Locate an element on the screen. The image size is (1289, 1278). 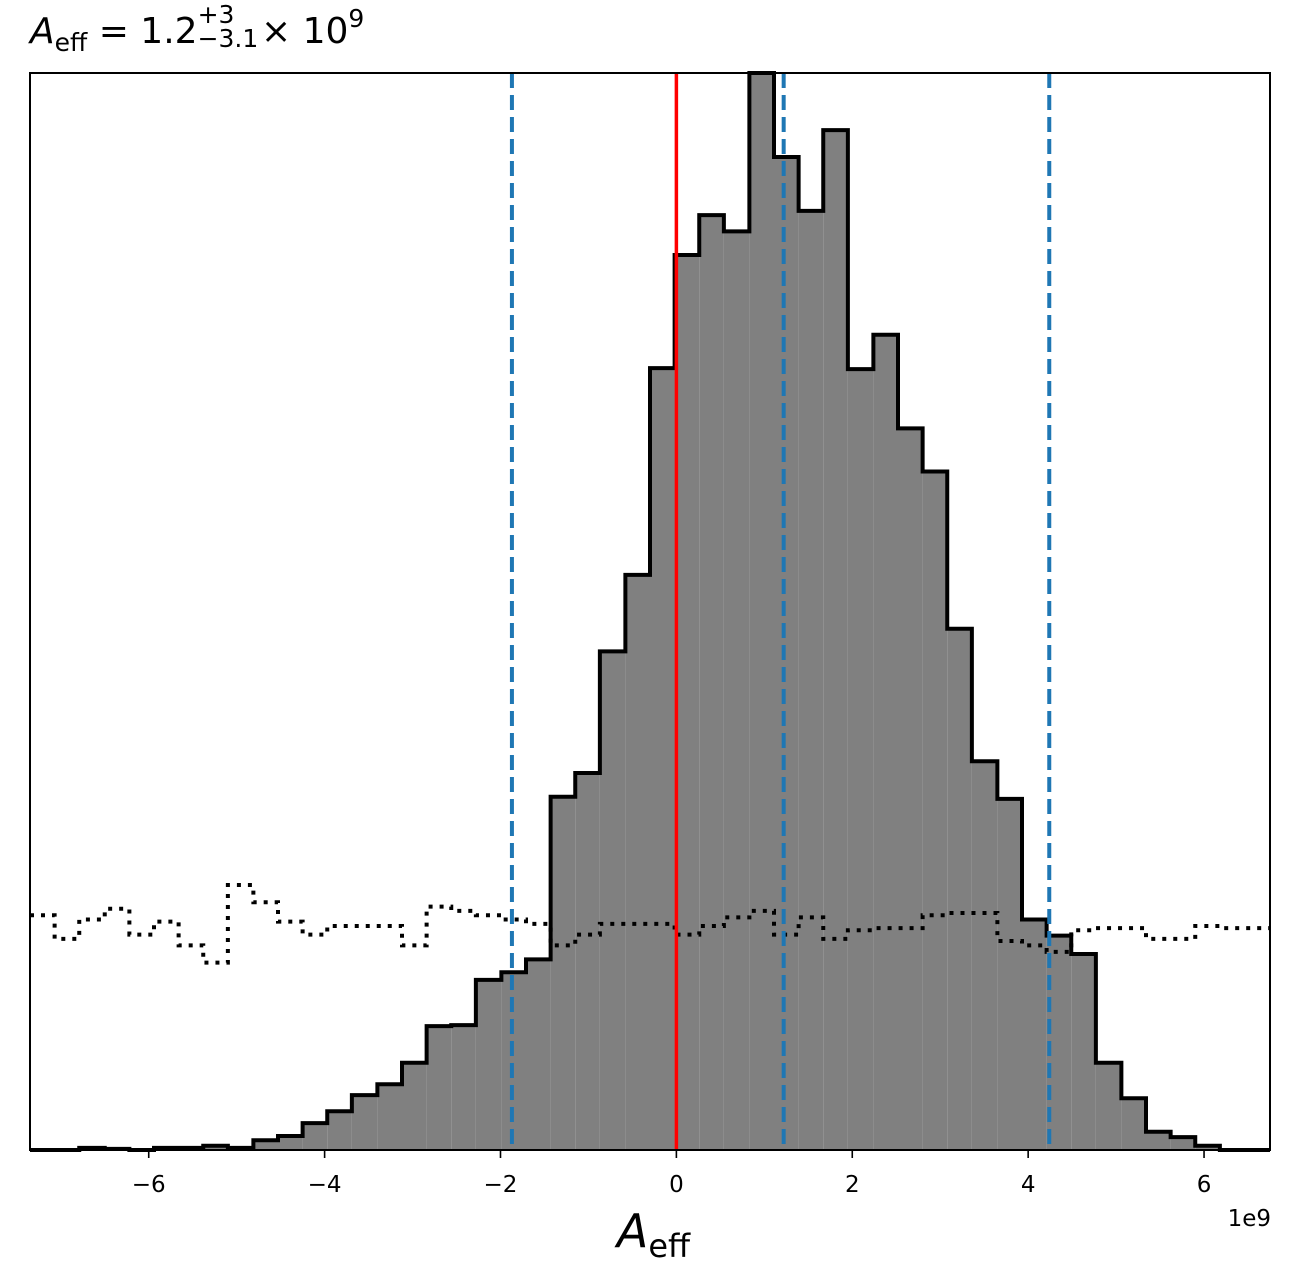
title-exponent: 9 is located at coordinates (356, 18).